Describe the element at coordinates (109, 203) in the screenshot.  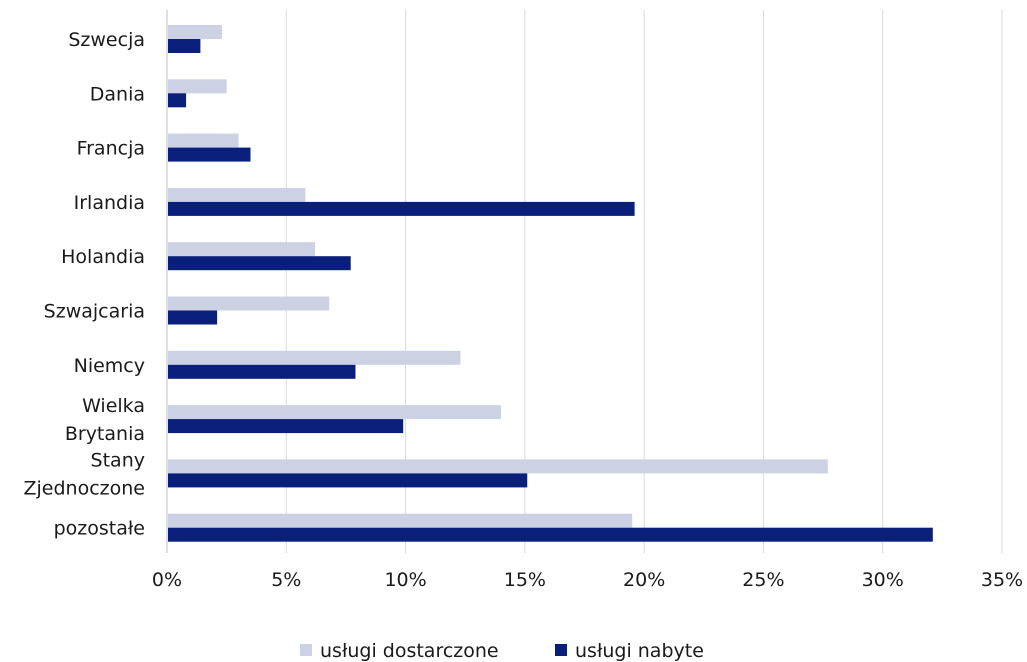
I see `category-label: Irlandia` at that location.